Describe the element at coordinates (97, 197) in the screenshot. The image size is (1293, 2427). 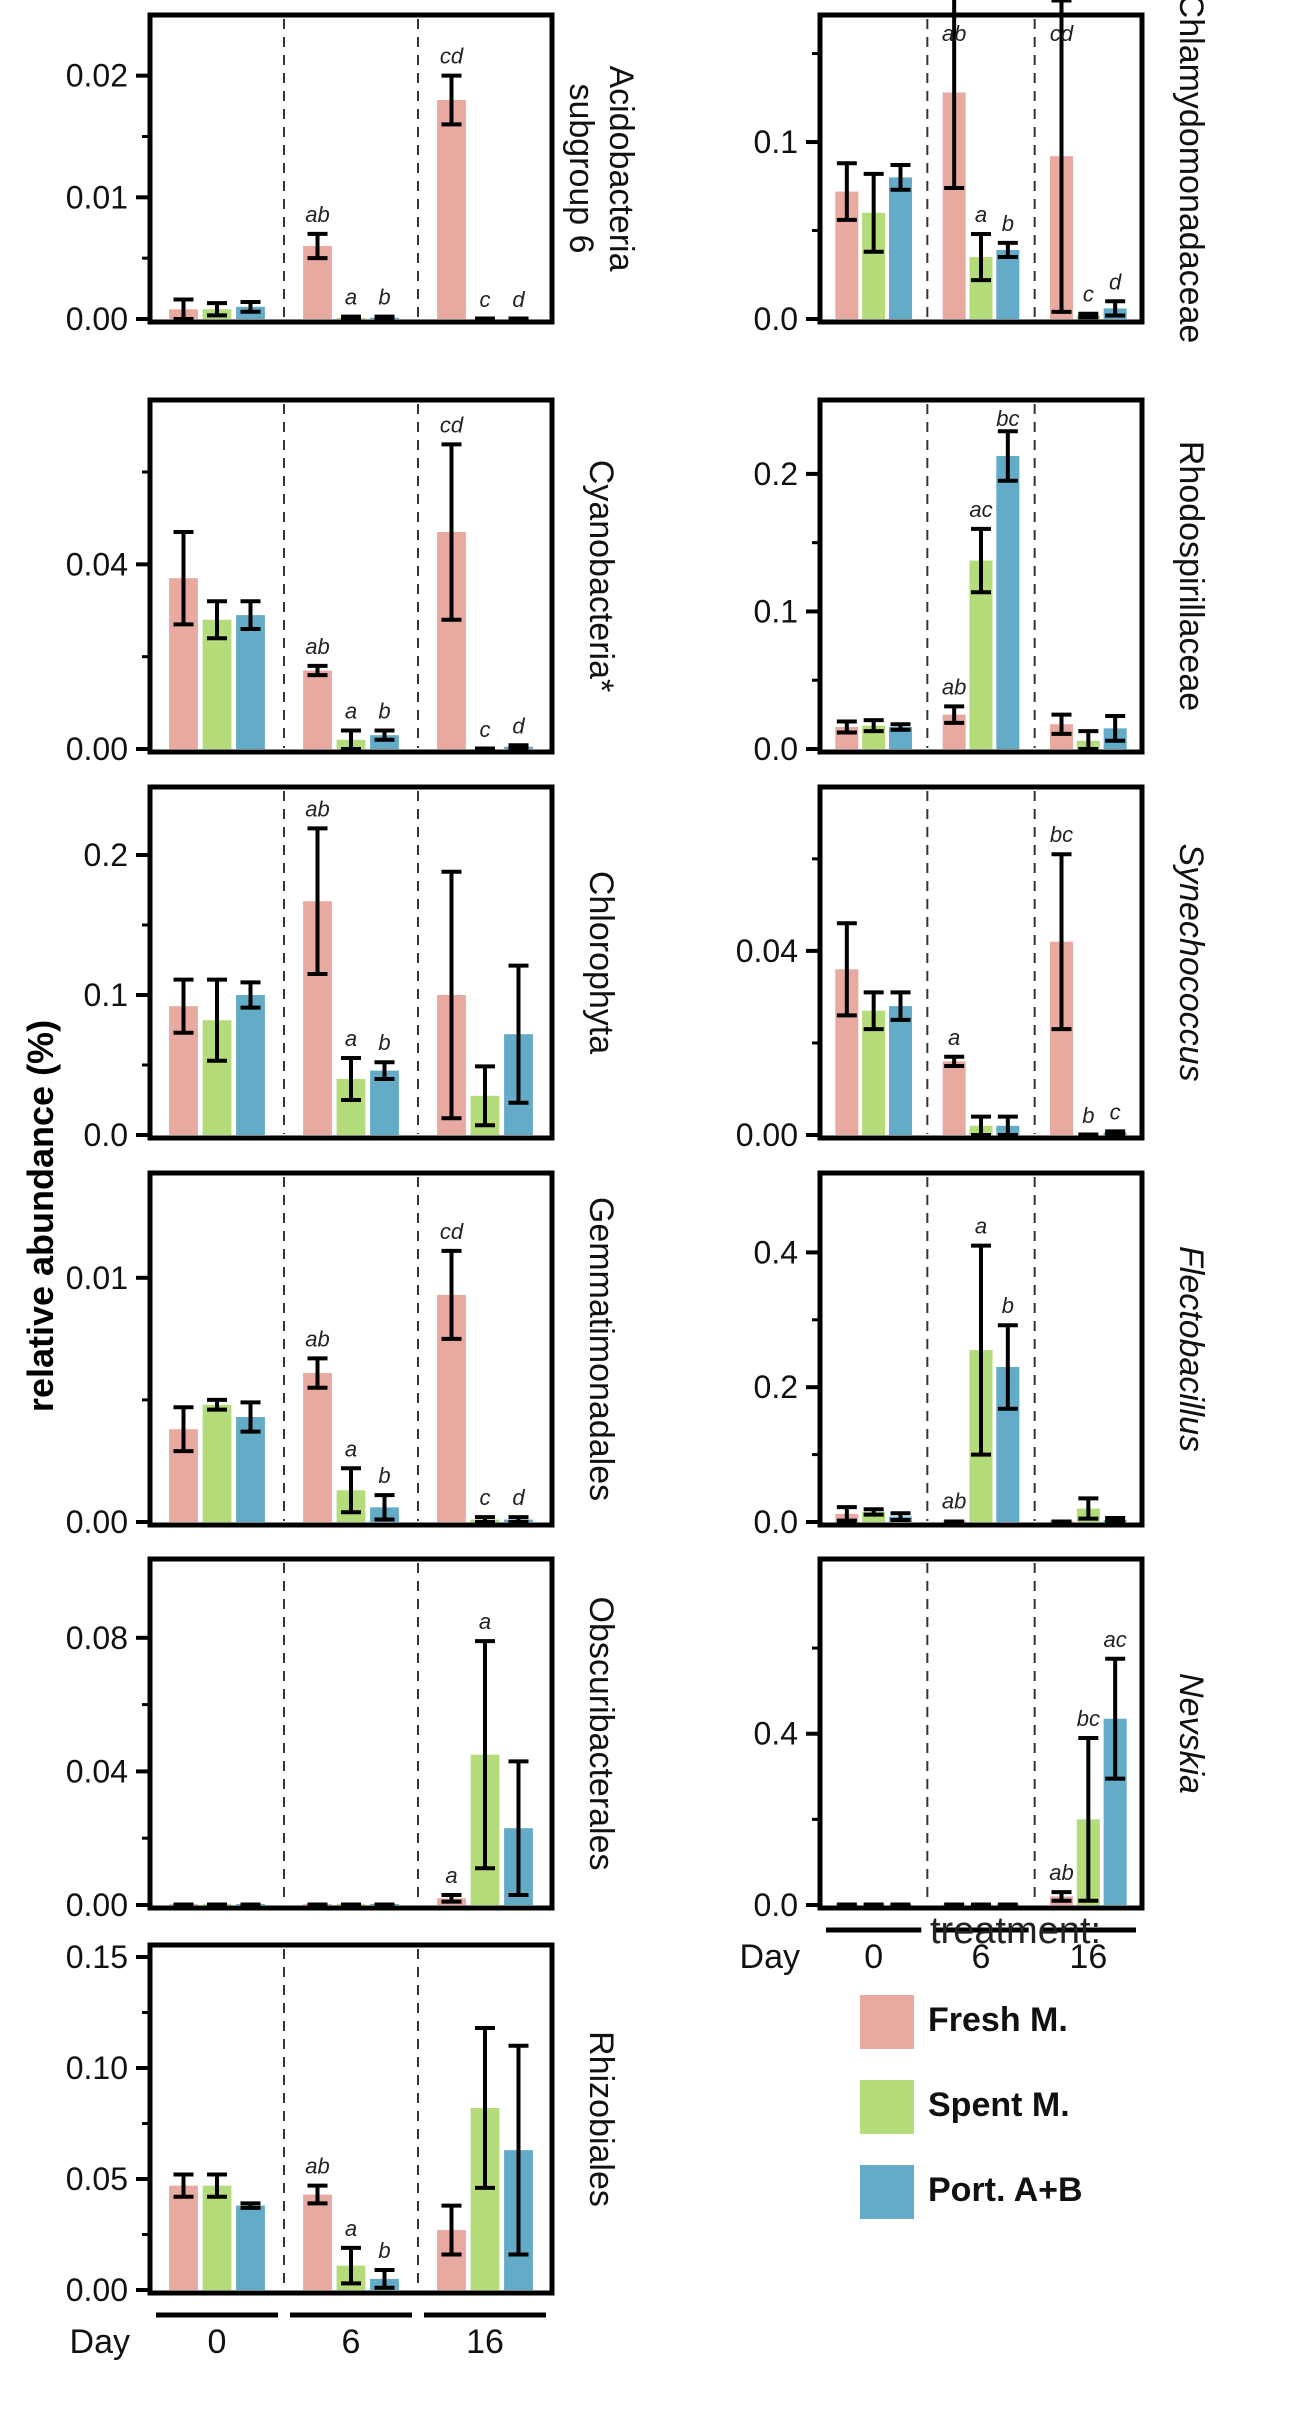
I see `y-tick-label: 0.01` at that location.